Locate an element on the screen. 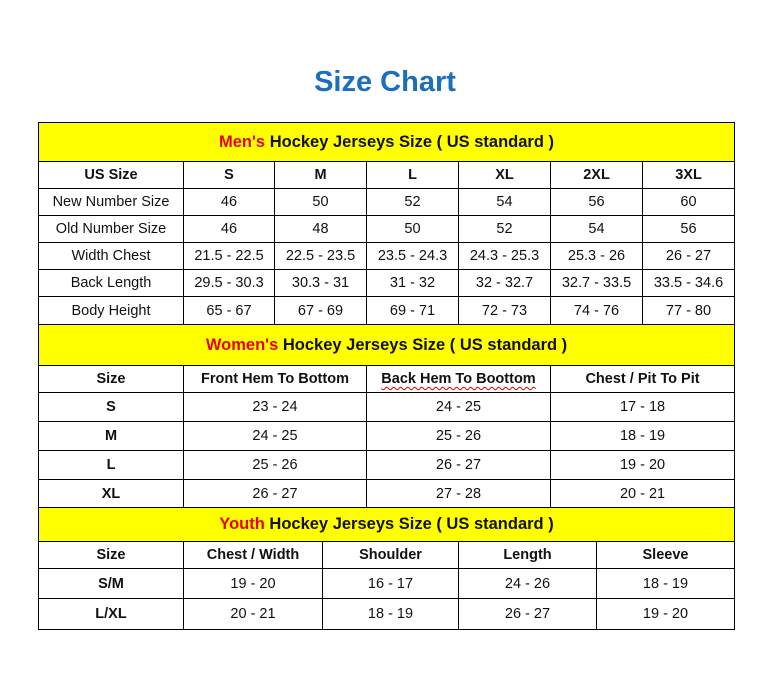  table-cell: 65 - 67 is located at coordinates (229, 310).